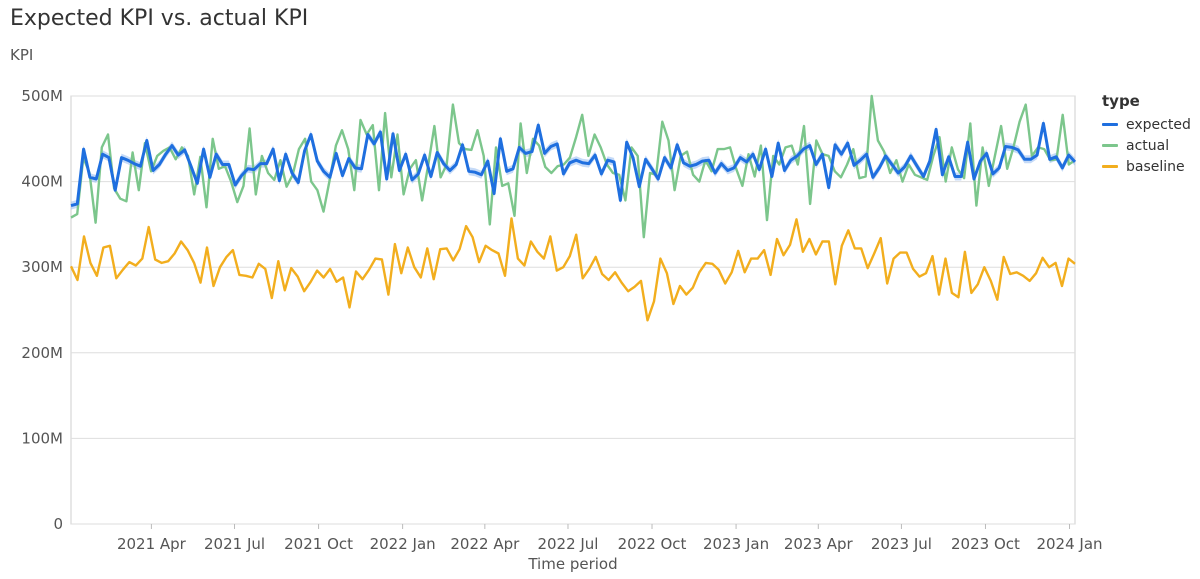  I want to click on legend: type expected actual baseline, so click(1146, 134).